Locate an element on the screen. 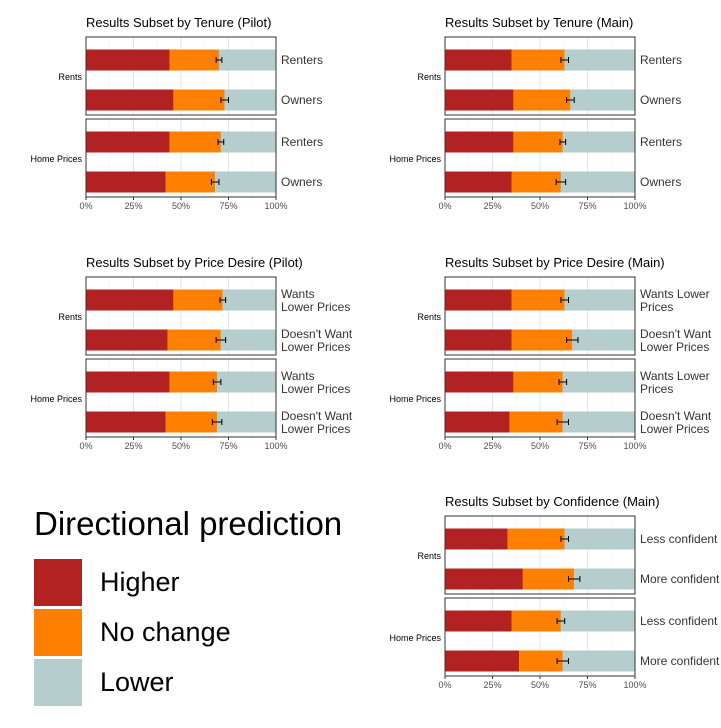 The height and width of the screenshot is (728, 721). panel-1-x-tick-label: 100% is located at coordinates (275, 206).